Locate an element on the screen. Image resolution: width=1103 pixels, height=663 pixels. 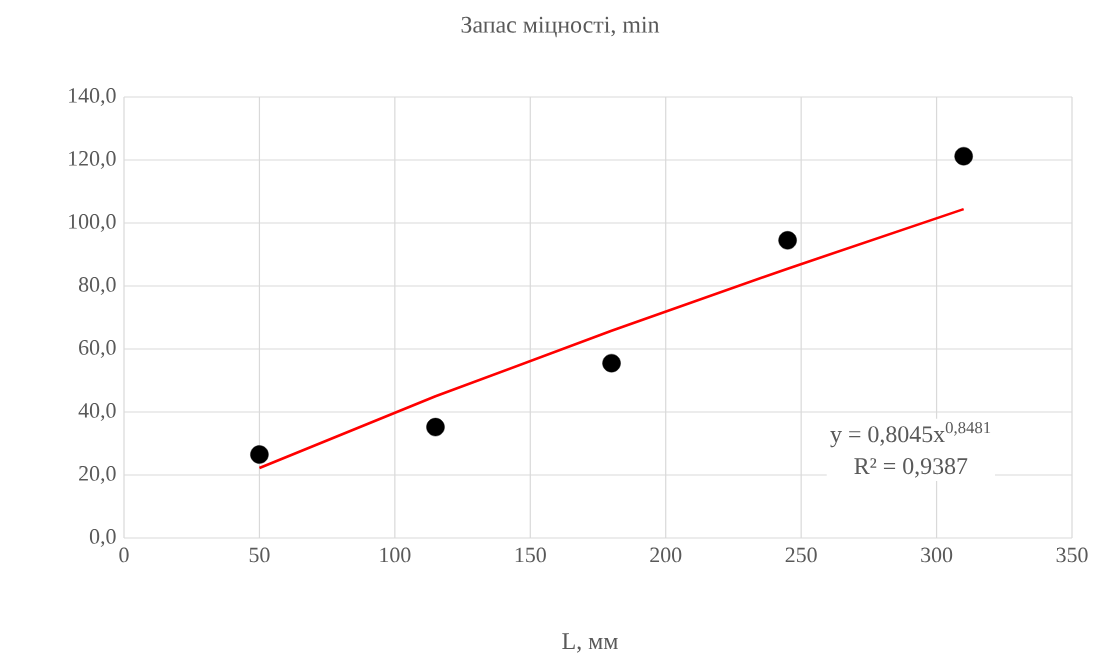
x-tick-label: 350 is located at coordinates (1072, 555).